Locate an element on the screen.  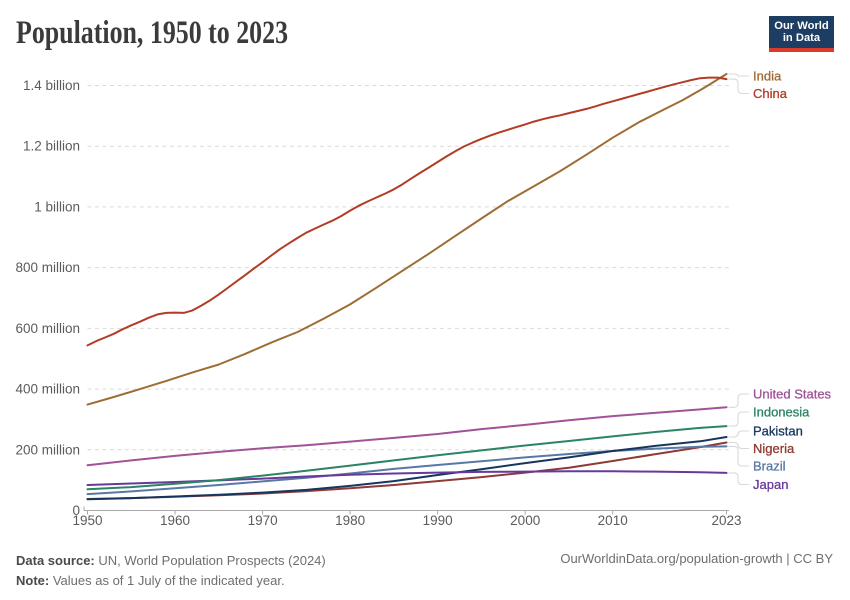
svg-text: 200 million is located at coordinates (47, 449).